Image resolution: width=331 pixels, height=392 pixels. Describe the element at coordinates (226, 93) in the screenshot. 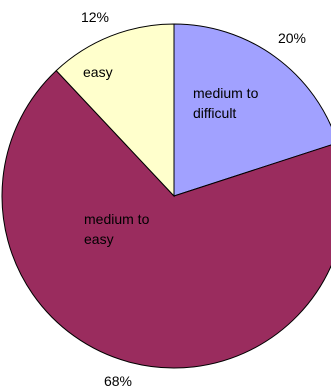

I see `slice-medium-to-difficult-inside-label-line-1: medium to` at that location.